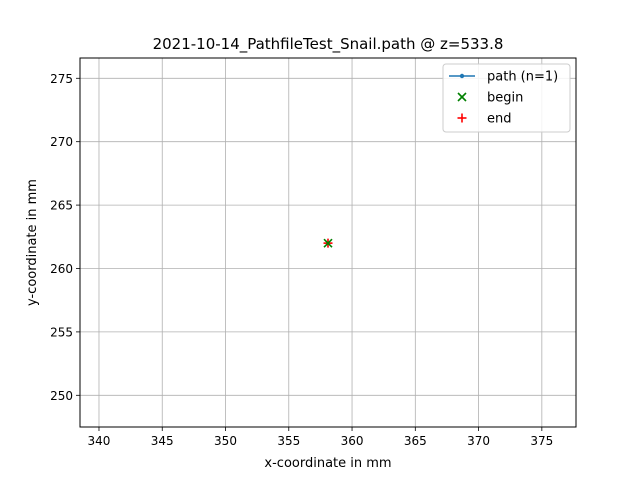 The height and width of the screenshot is (480, 640). I want to click on legend-entry: path (n=1), so click(503, 77).